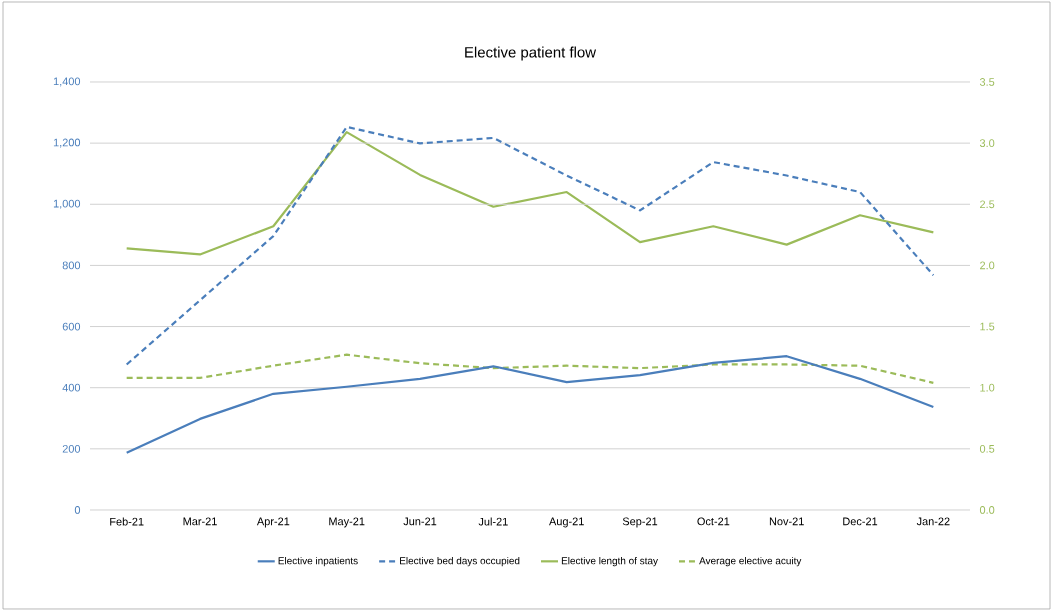 The width and height of the screenshot is (1053, 611). Describe the element at coordinates (531, 53) in the screenshot. I see `chart-title: Elective patient flow` at that location.